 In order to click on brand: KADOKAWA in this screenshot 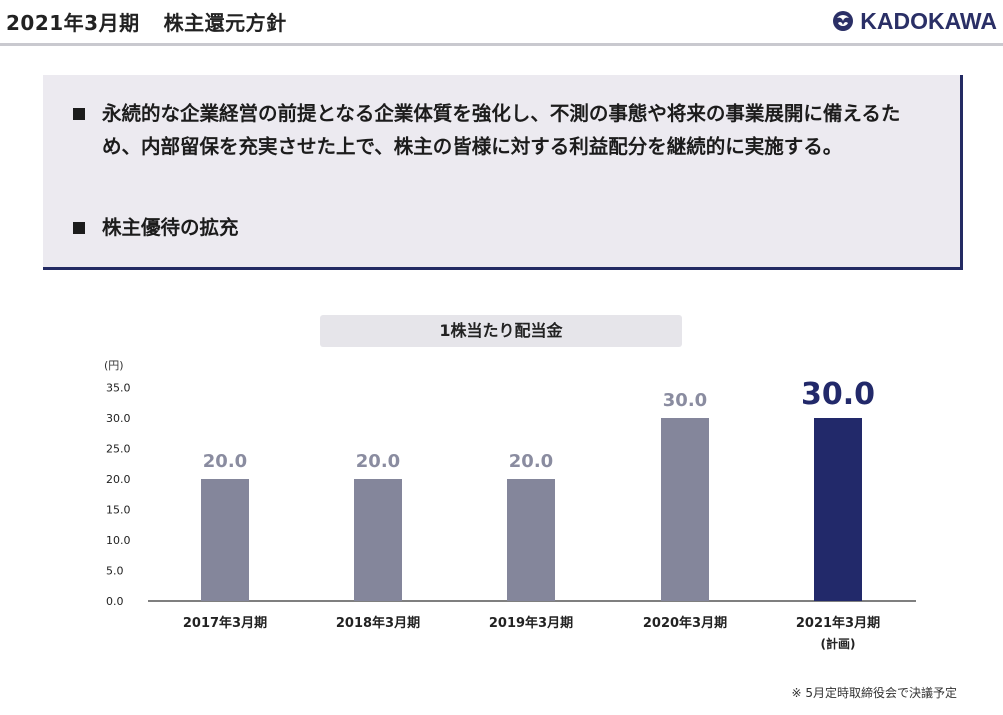, I will do `click(914, 21)`.